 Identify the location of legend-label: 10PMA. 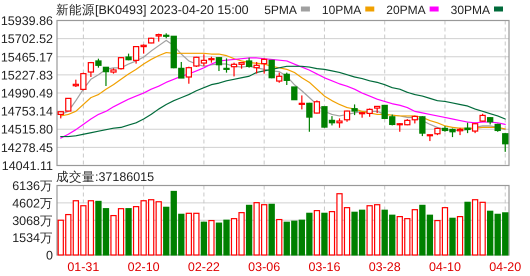
(342, 10).